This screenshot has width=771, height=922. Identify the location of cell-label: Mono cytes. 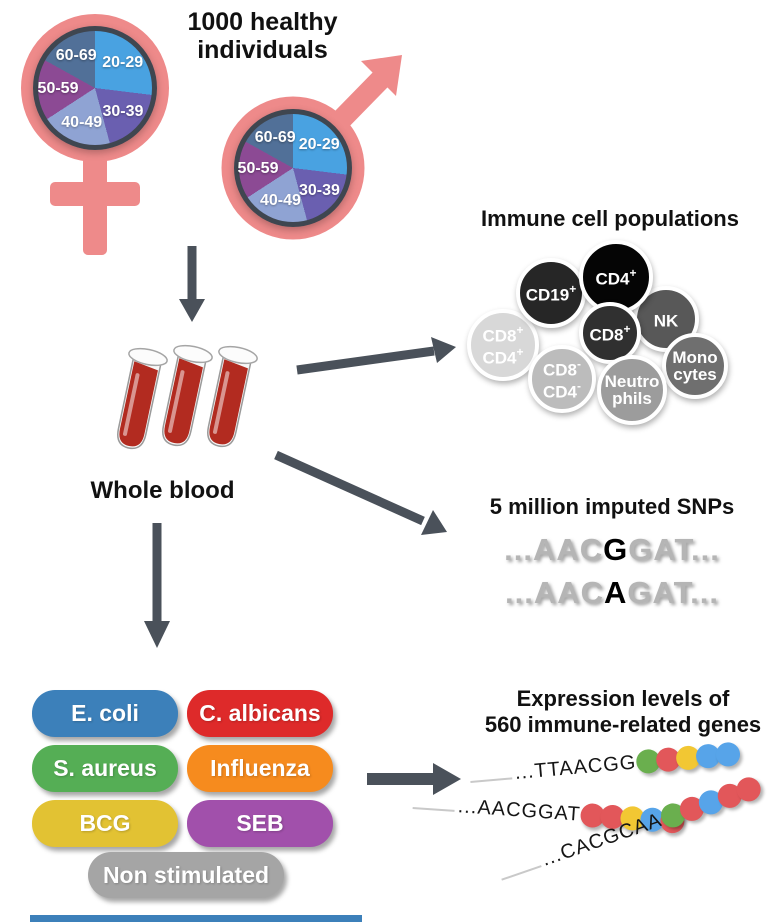
(695, 366).